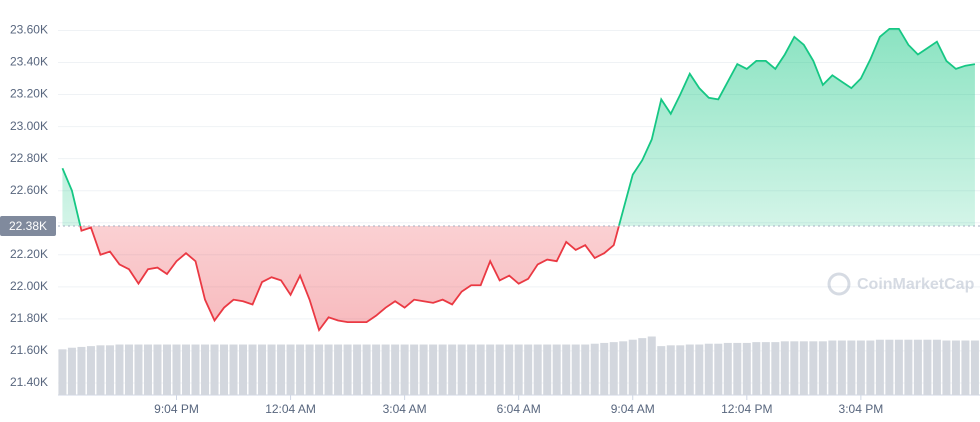 The image size is (980, 422). What do you see at coordinates (29, 126) in the screenshot?
I see `y-tick-label: 23.00K` at bounding box center [29, 126].